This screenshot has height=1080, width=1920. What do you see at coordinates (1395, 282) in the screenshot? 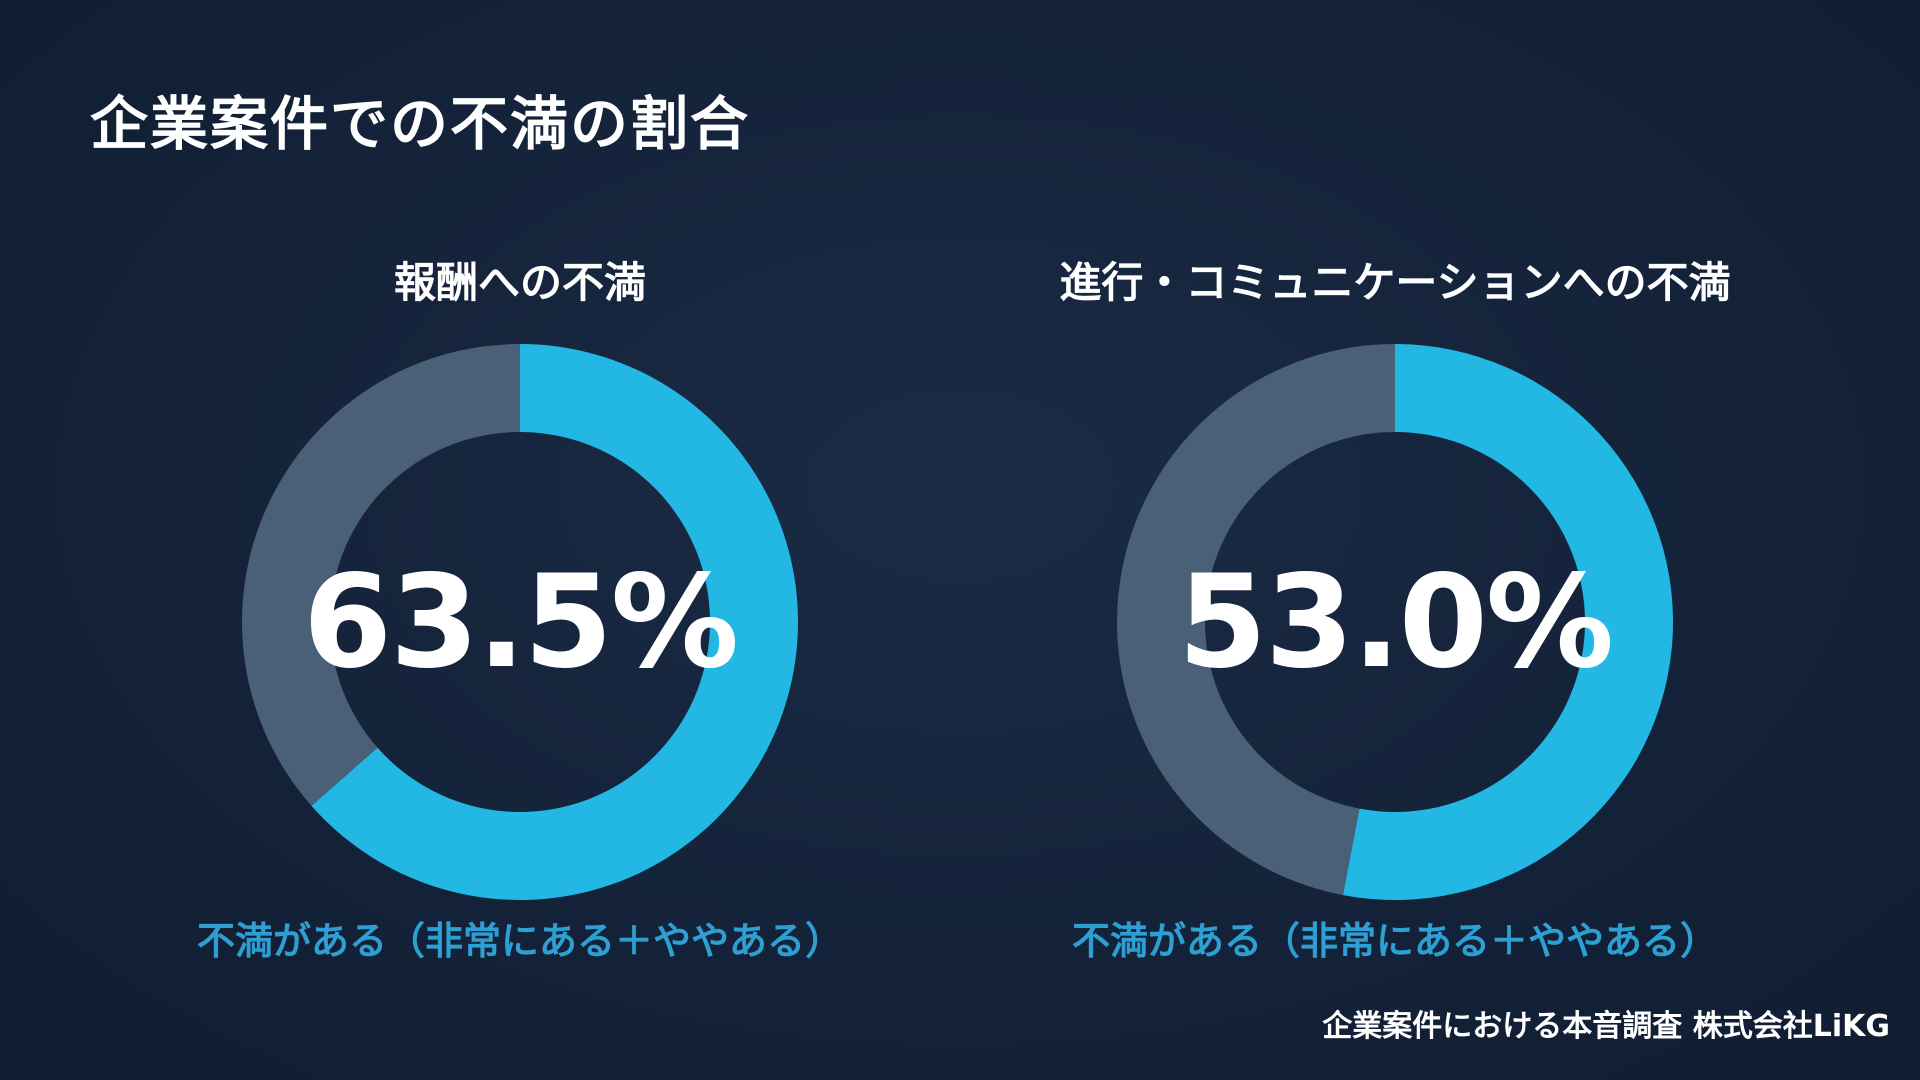
I see `chart-title: 進行・コミュニケーションへの不満` at bounding box center [1395, 282].